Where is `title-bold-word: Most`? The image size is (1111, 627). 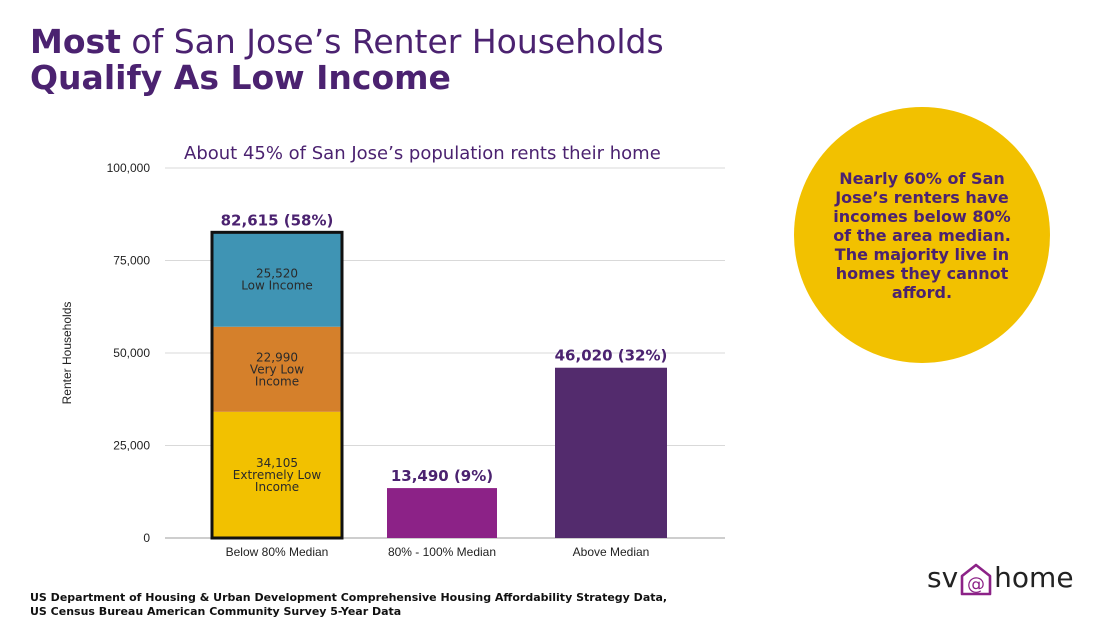 title-bold-word: Most is located at coordinates (75, 41).